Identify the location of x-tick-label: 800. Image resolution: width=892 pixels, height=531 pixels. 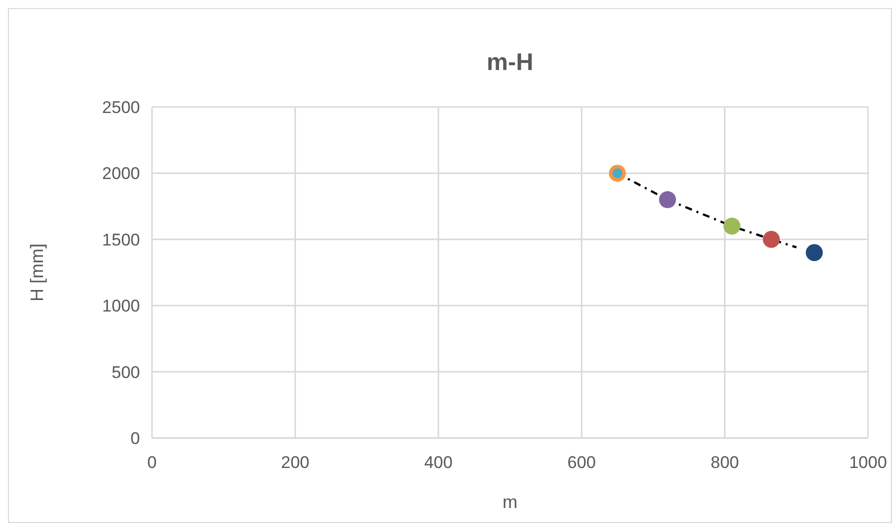
(724, 462).